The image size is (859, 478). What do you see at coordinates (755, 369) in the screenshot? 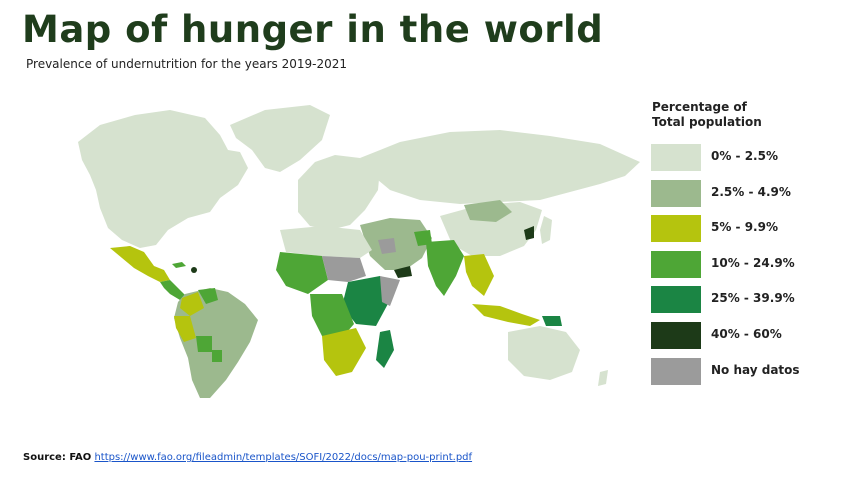
I see `legend-label: No hay datos` at bounding box center [755, 369].